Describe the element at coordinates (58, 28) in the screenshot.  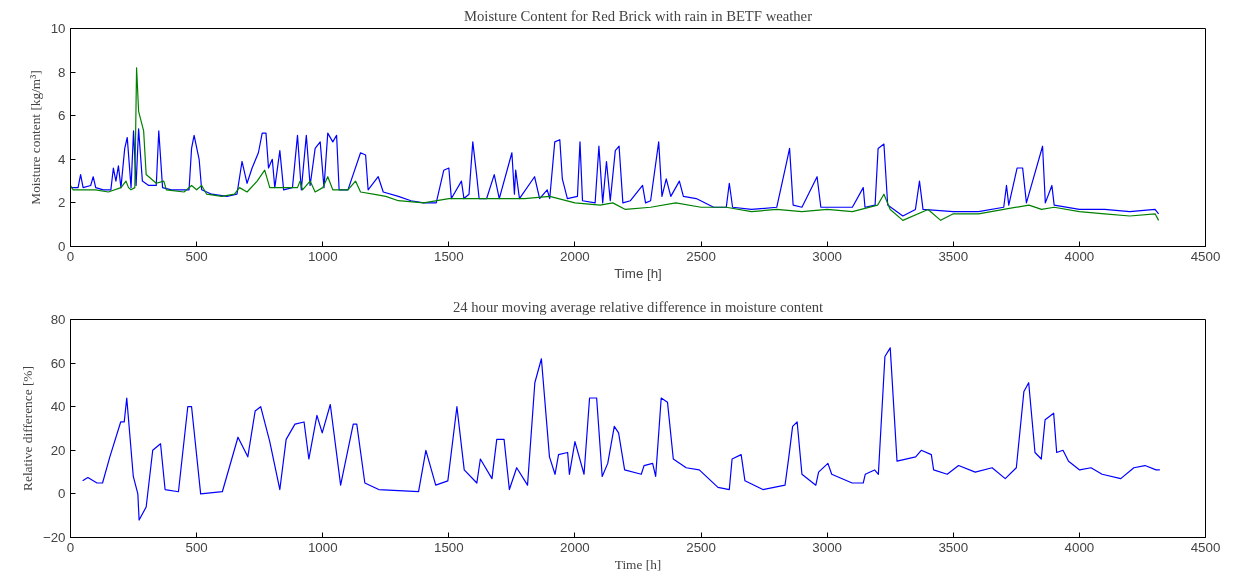
I see `y-tick-label: 10` at that location.